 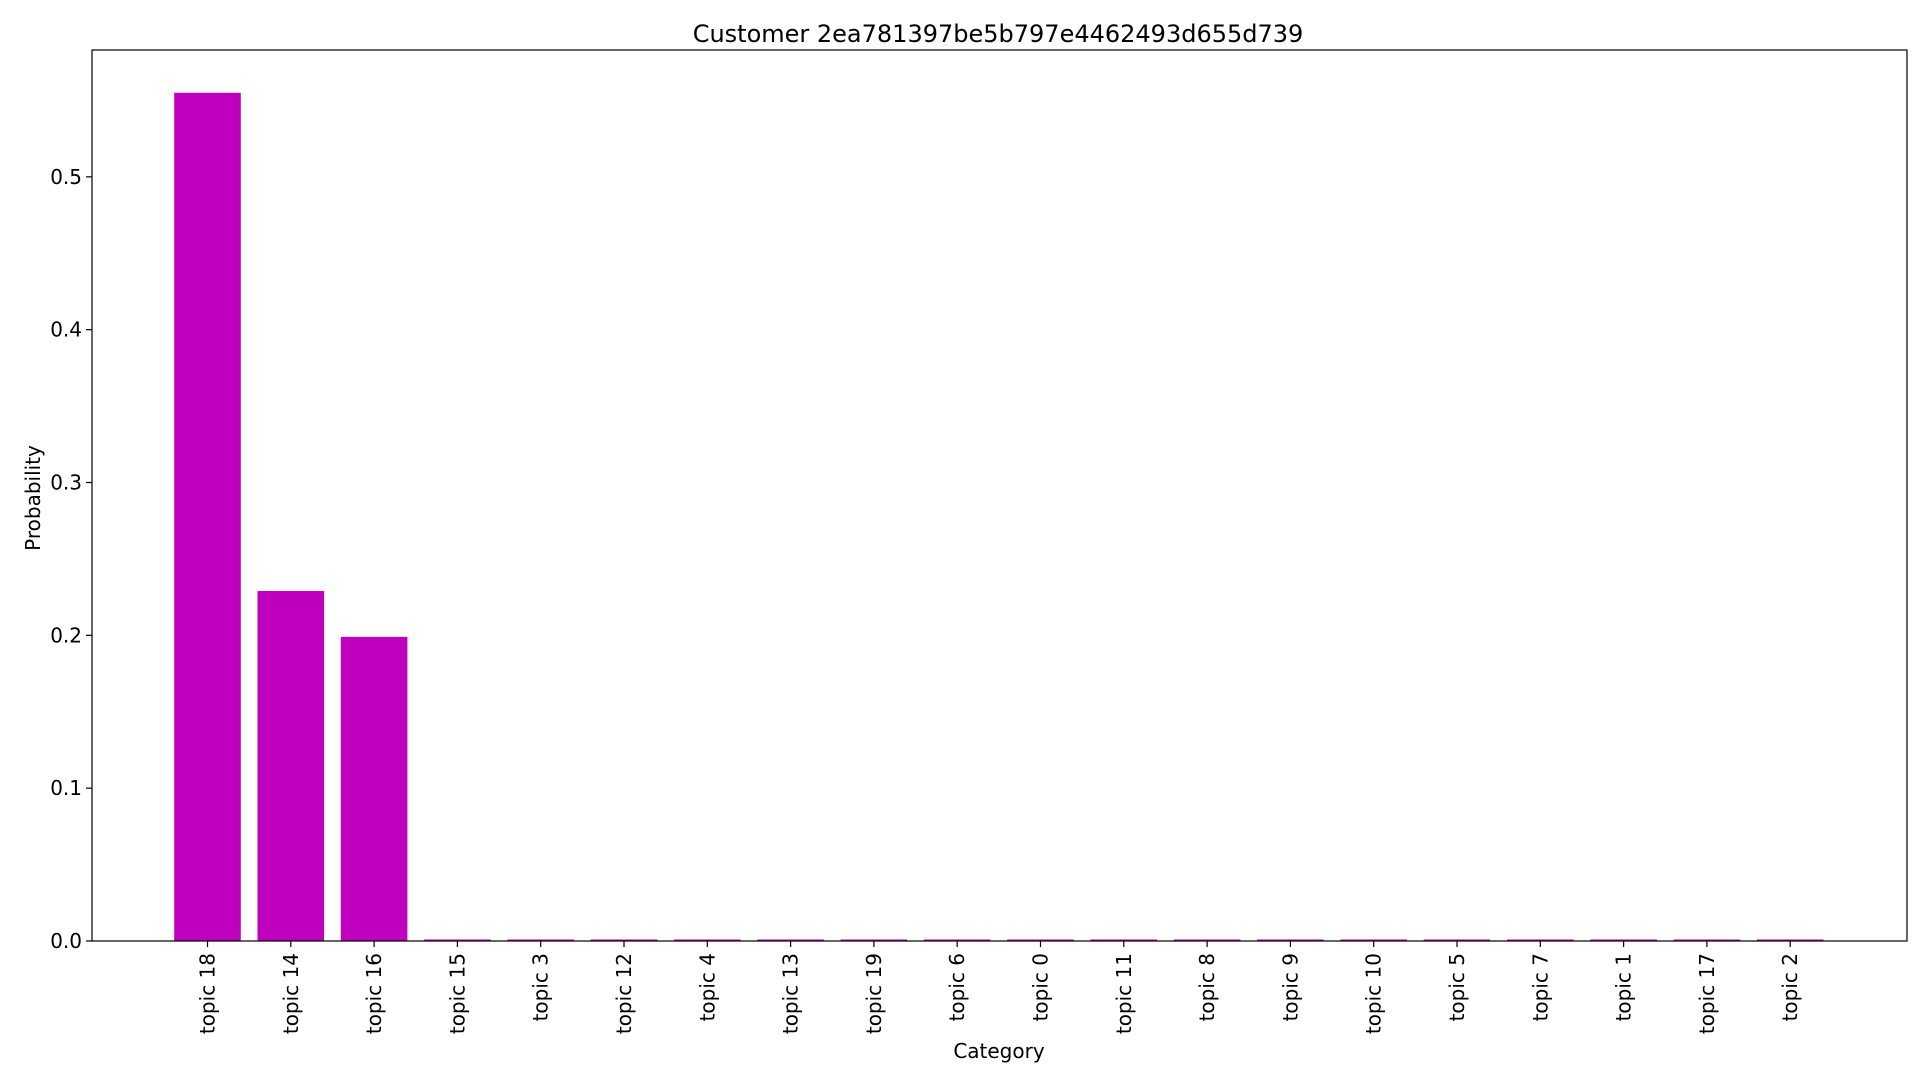 What do you see at coordinates (999, 1051) in the screenshot?
I see `x-axis-label: Category` at bounding box center [999, 1051].